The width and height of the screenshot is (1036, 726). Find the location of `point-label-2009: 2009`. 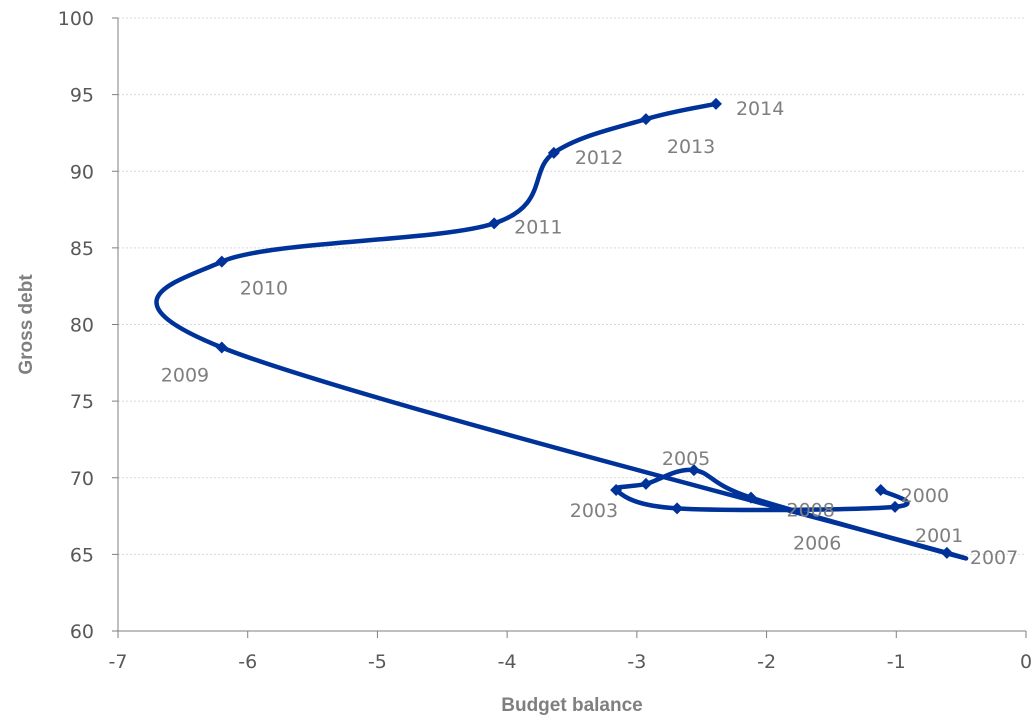

point-label-2009: 2009 is located at coordinates (185, 375).